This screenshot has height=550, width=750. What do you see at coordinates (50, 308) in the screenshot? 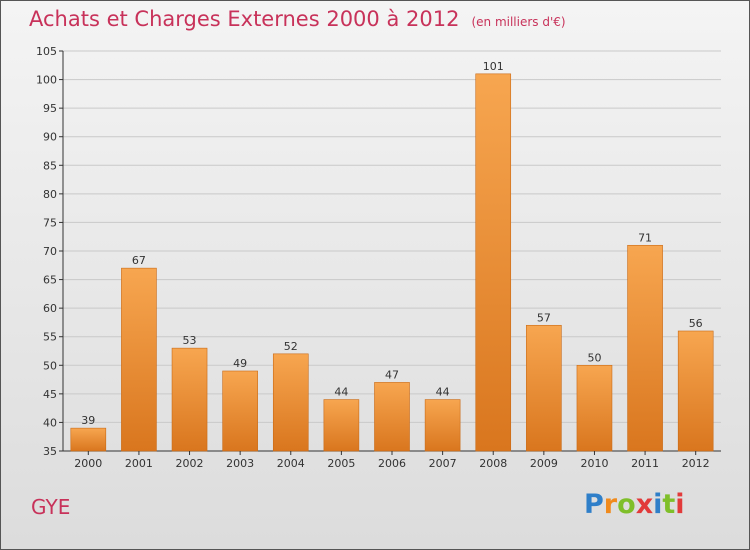
I see `y-tick-label: 60` at bounding box center [50, 308].